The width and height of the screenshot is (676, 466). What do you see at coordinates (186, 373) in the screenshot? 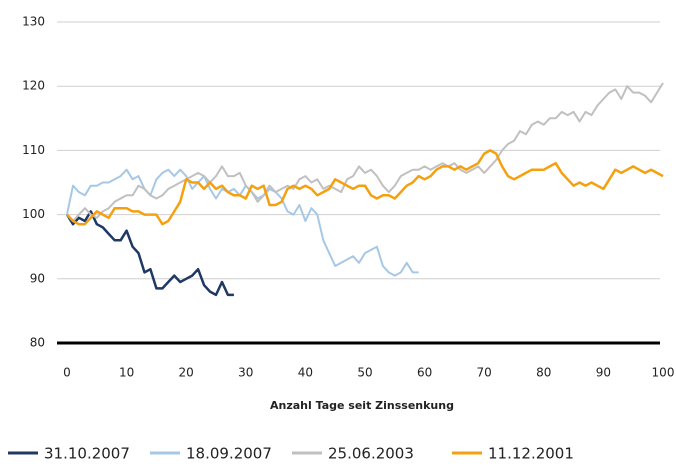
I see `x-tick-label: 20` at bounding box center [186, 373].